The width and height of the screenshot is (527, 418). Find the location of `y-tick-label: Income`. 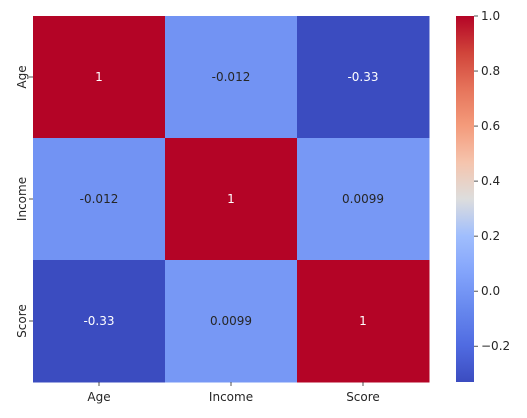

y-tick-label: Income is located at coordinates (22, 199).